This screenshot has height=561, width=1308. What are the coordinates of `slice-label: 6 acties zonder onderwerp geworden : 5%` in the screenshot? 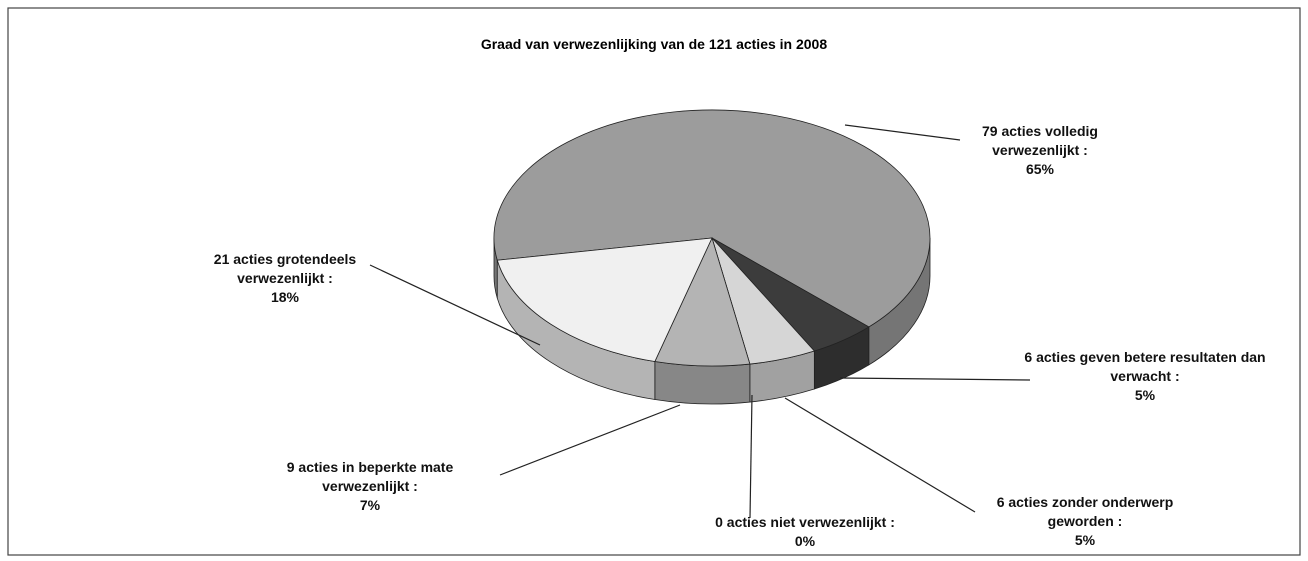 It's located at (1085, 521).